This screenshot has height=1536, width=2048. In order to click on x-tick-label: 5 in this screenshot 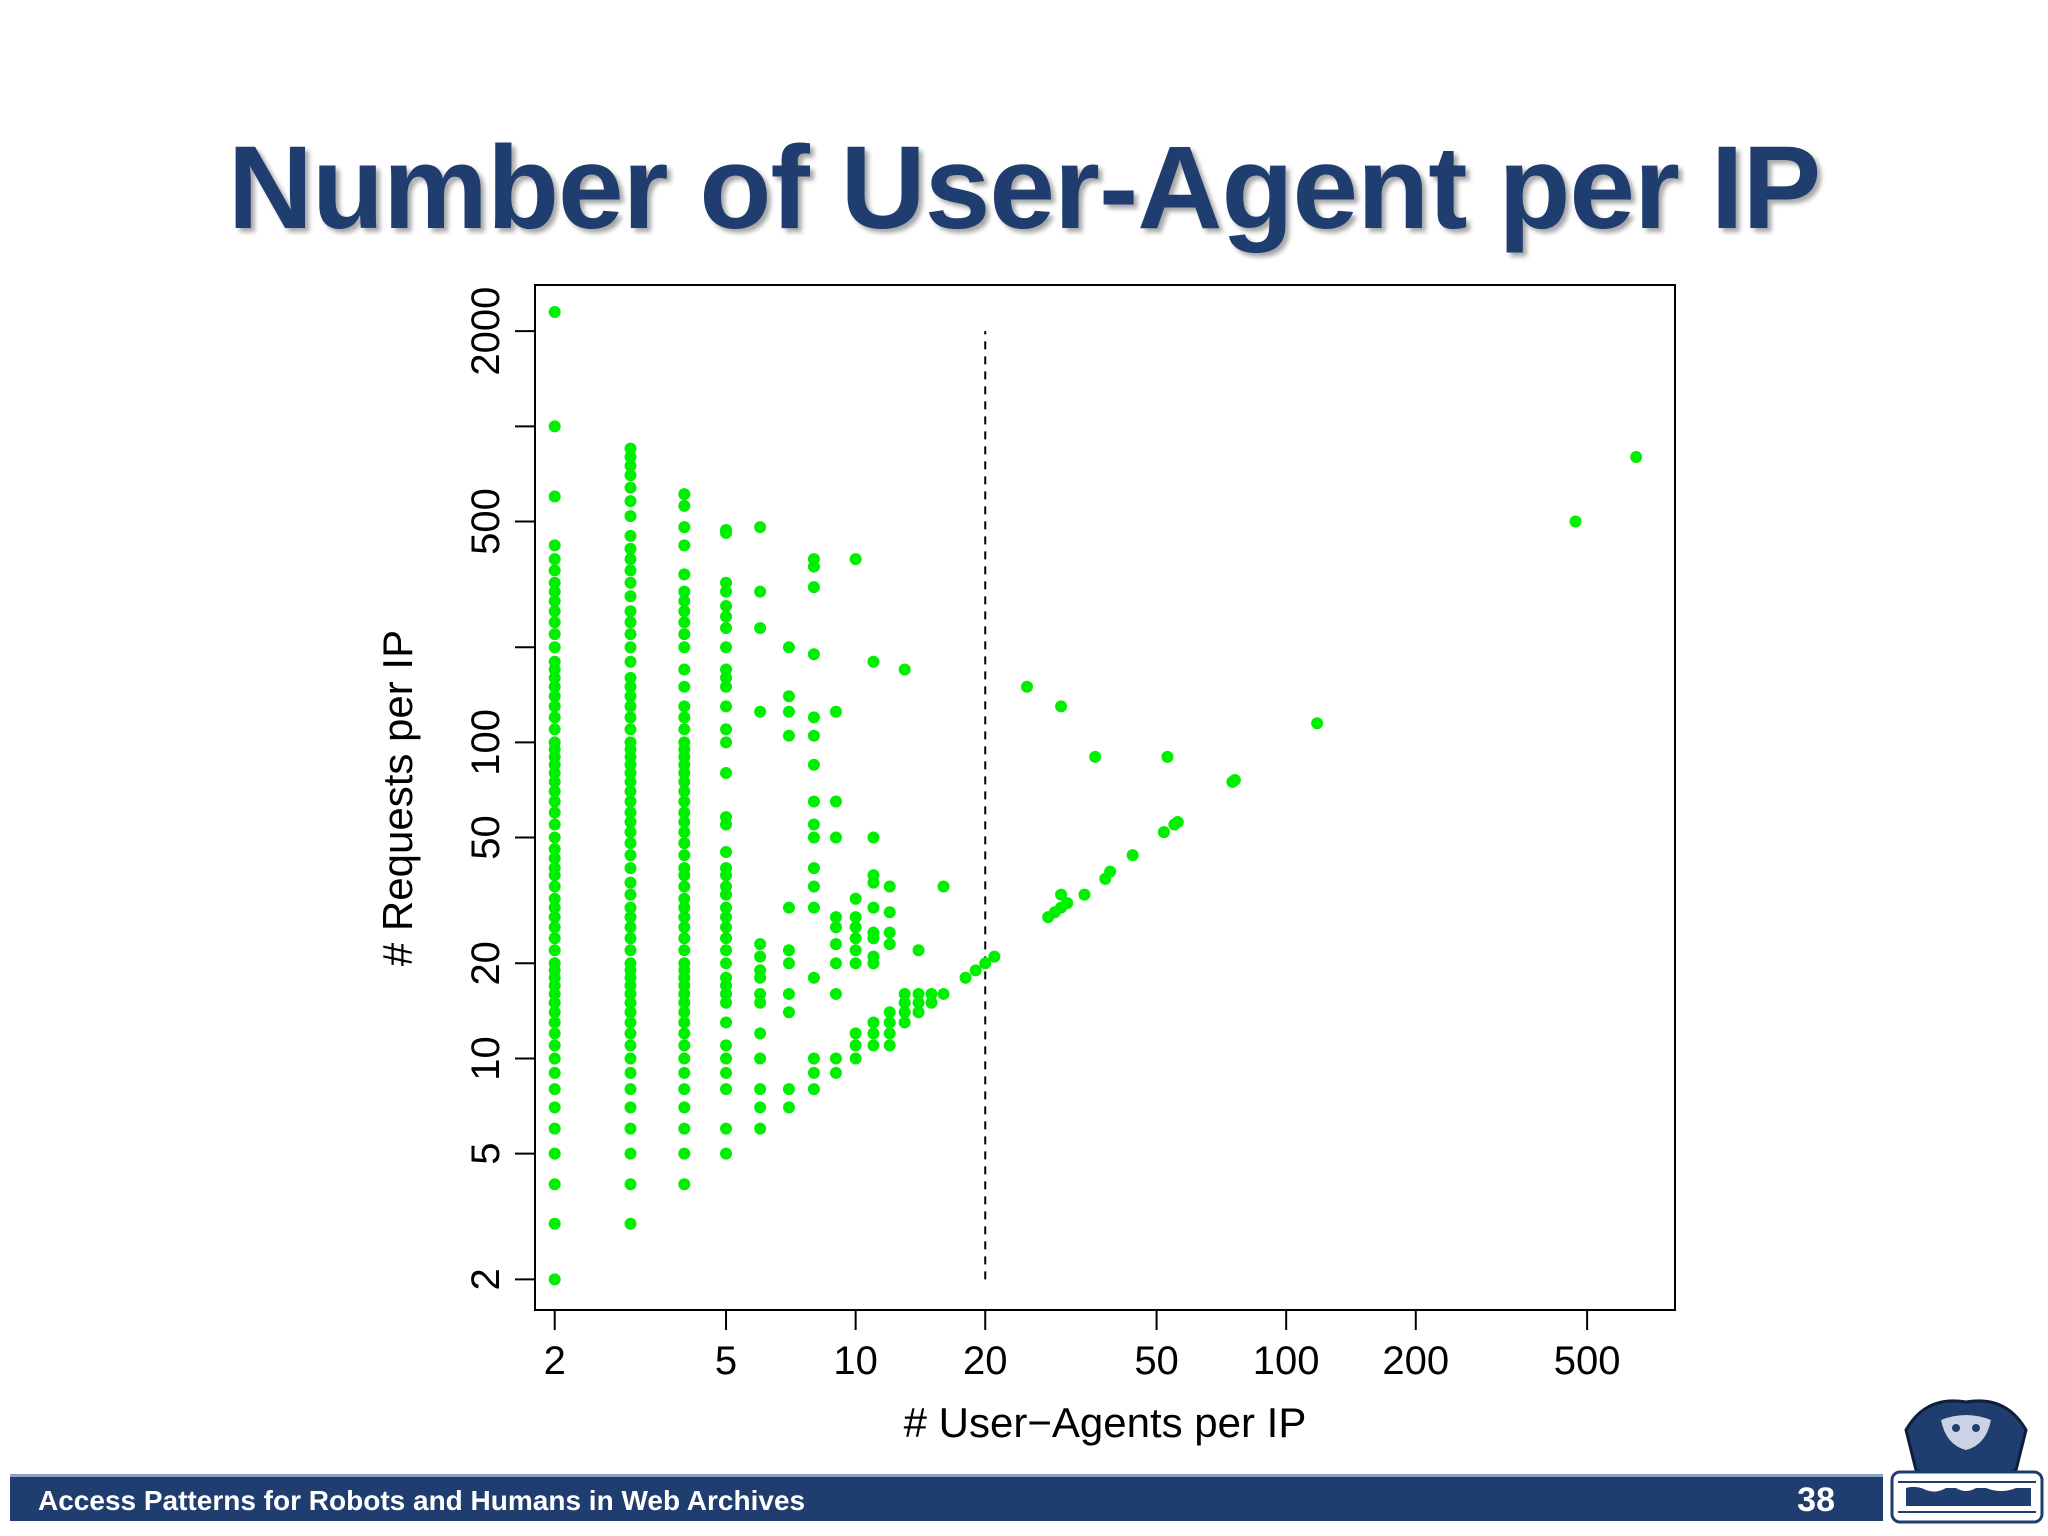, I will do `click(726, 1361)`.